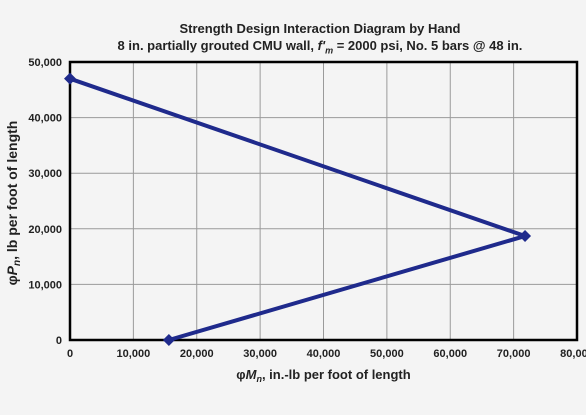 The width and height of the screenshot is (586, 415). I want to click on x-axis-label: φMn, in.-lb per foot of length, so click(323, 375).